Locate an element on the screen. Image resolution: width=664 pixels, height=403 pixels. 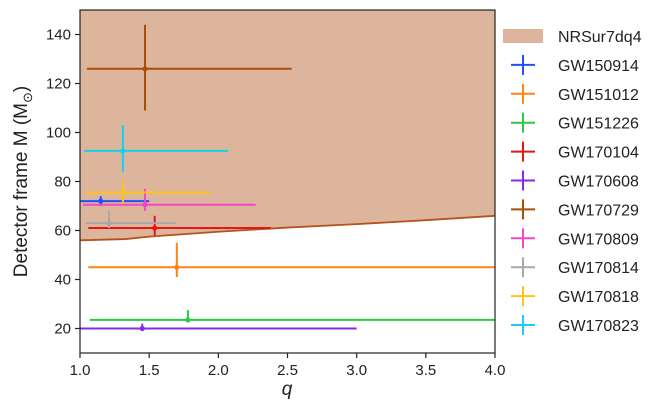
legend-label: NRSur7dq4 is located at coordinates (600, 37).